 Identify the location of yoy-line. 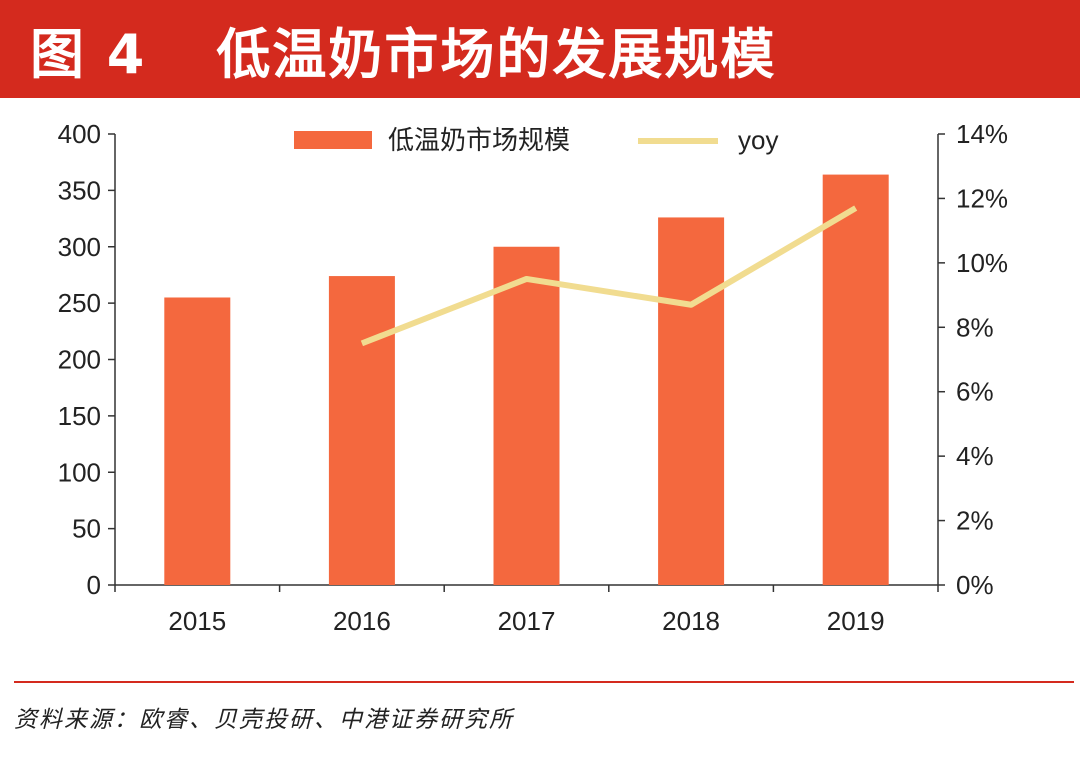
(609, 276).